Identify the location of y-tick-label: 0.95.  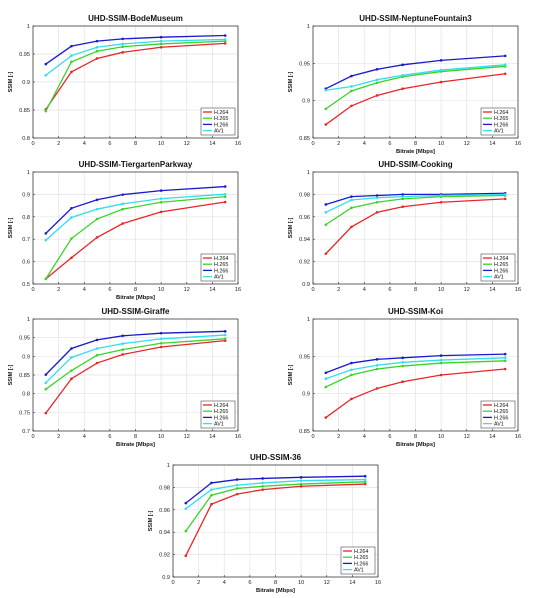
(304, 357).